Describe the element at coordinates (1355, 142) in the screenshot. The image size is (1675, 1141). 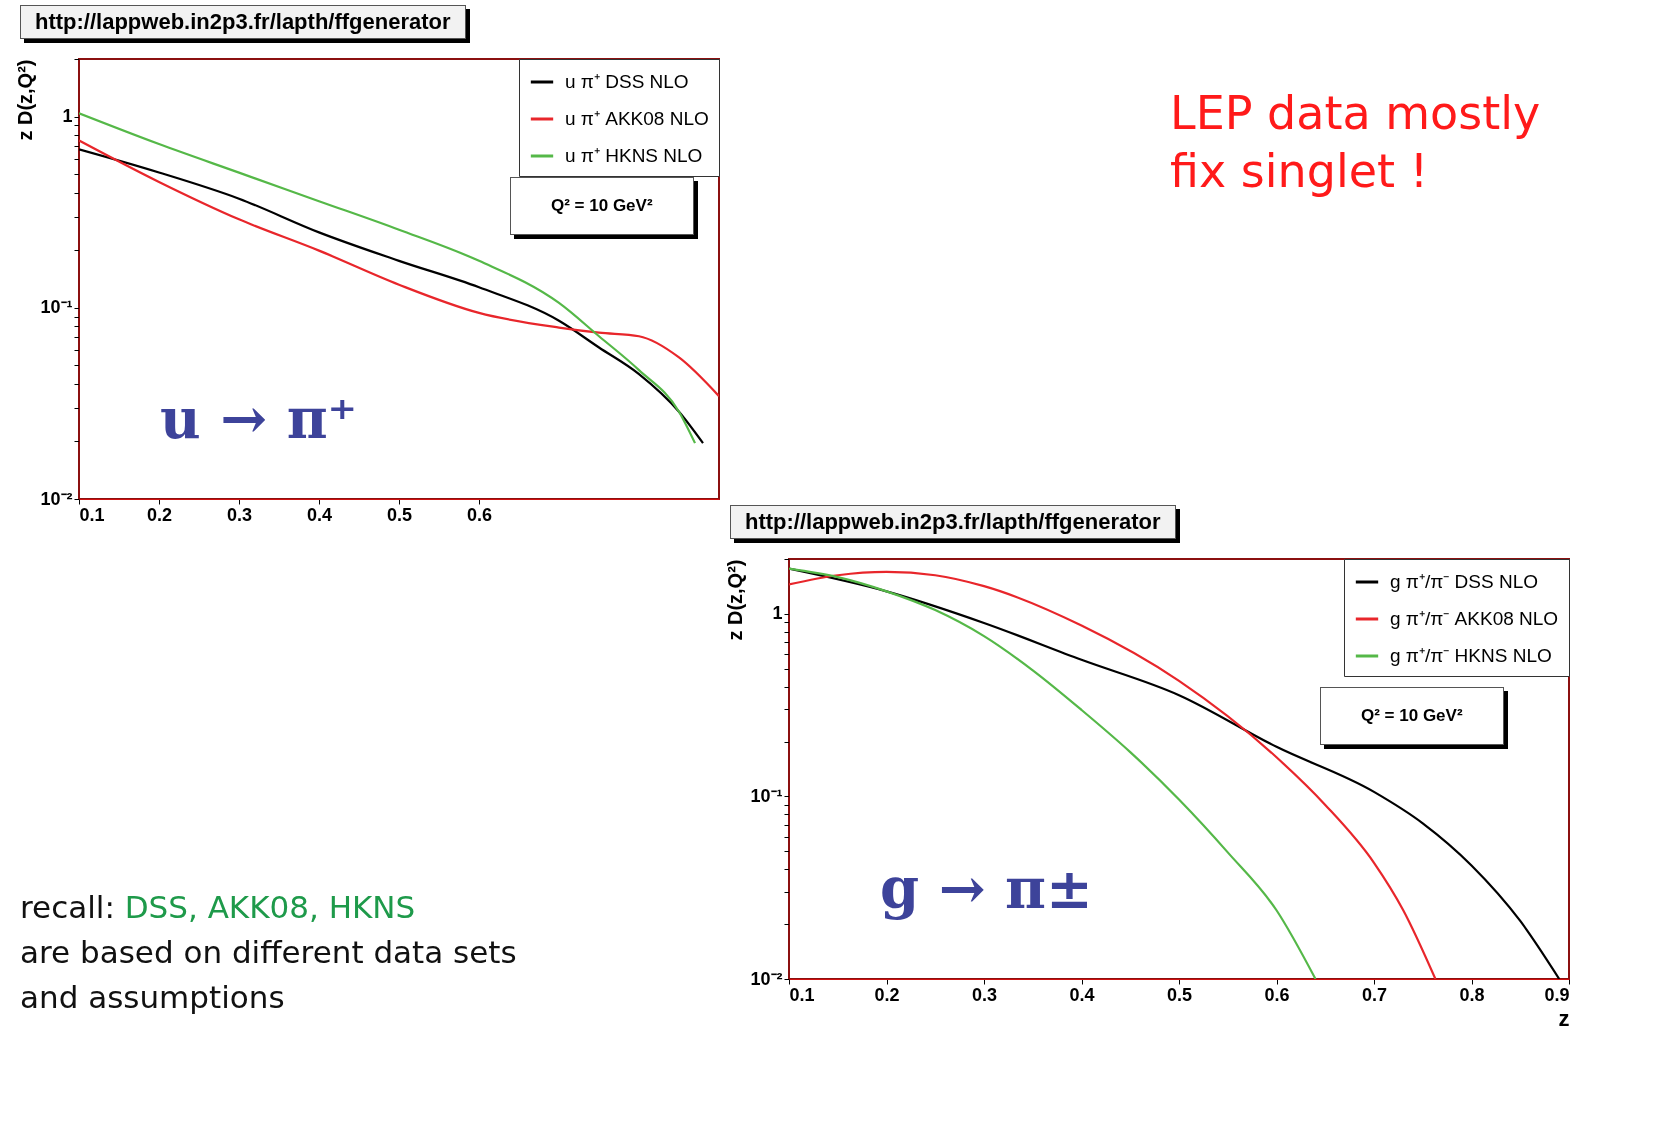
I see `text: LEP data mostly fix singlet !` at that location.